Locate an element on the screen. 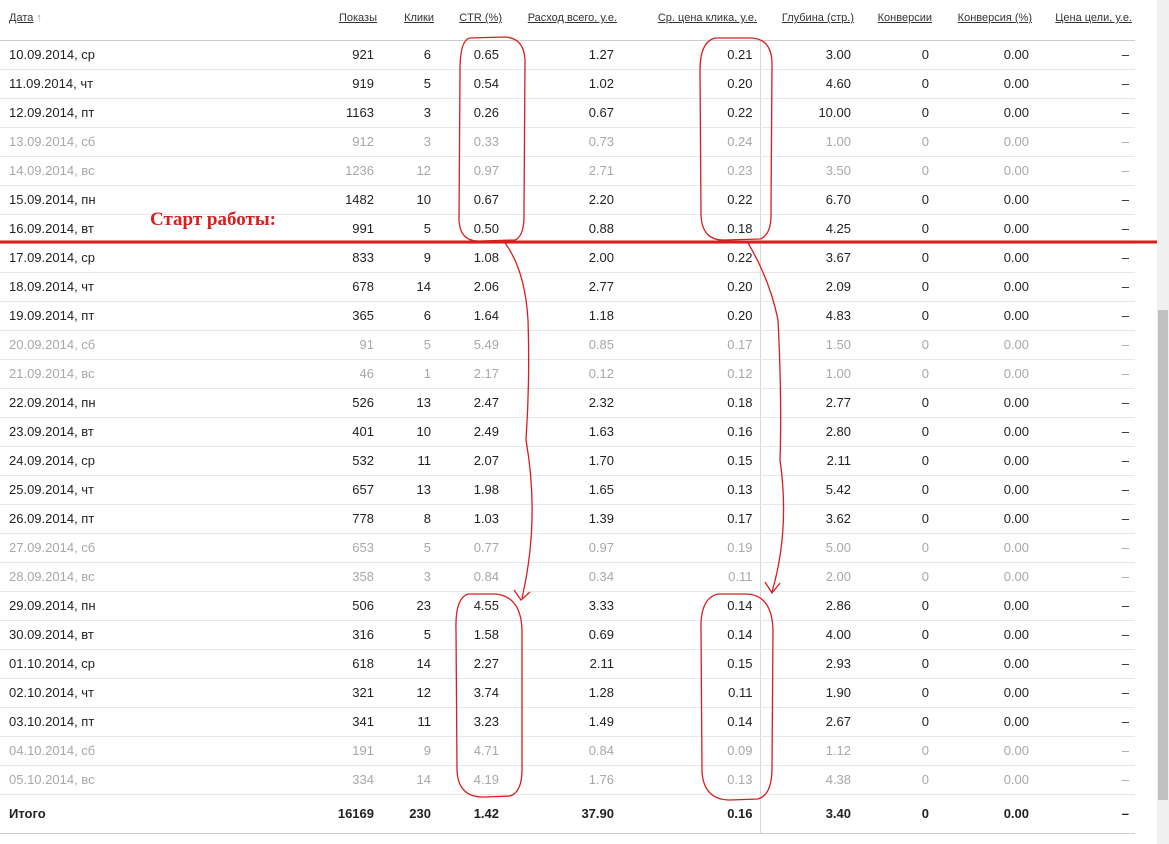  header-link: Ср. цена клика, у.е. is located at coordinates (707, 18).